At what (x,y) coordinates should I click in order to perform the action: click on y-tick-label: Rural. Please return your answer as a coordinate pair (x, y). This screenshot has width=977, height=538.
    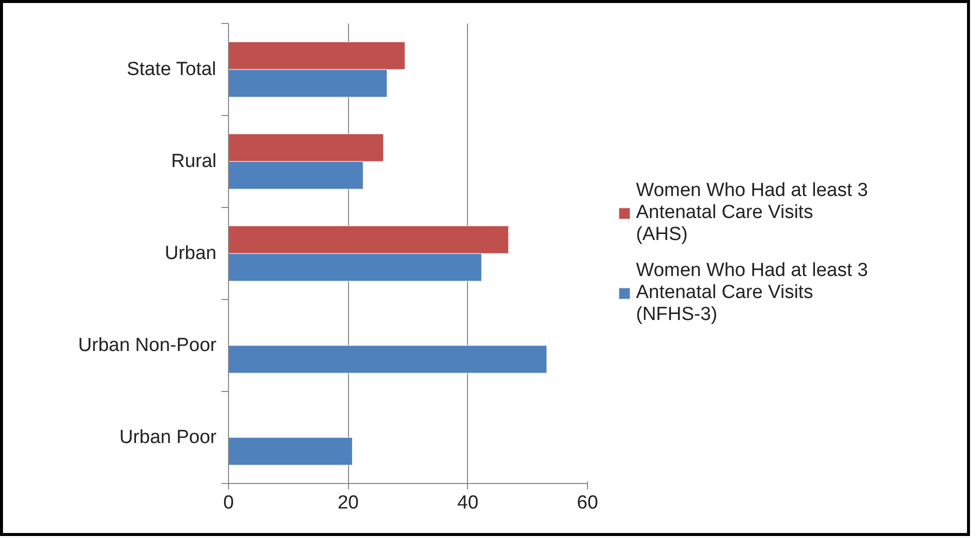
    Looking at the image, I should click on (194, 161).